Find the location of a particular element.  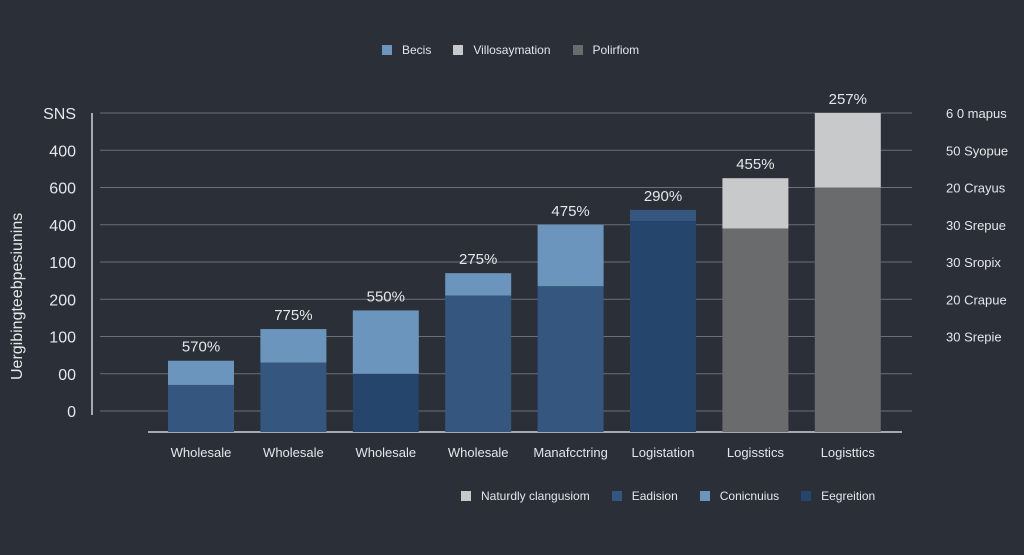

legend-item: Eegreition is located at coordinates (838, 496).